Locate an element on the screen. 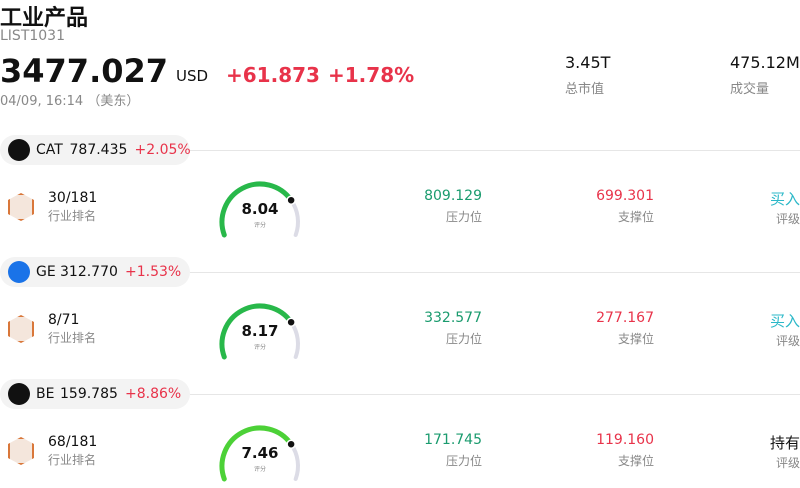 The width and height of the screenshot is (800, 488). rating: 持有 is located at coordinates (784, 443).